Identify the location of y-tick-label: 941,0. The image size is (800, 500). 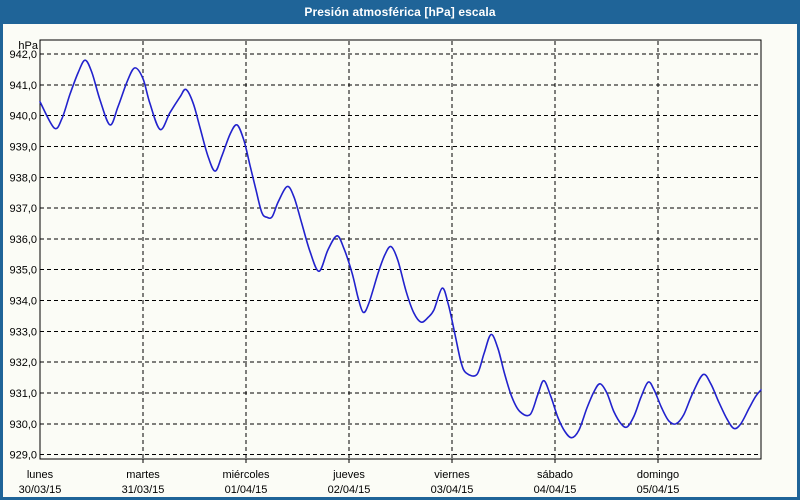
(23, 86).